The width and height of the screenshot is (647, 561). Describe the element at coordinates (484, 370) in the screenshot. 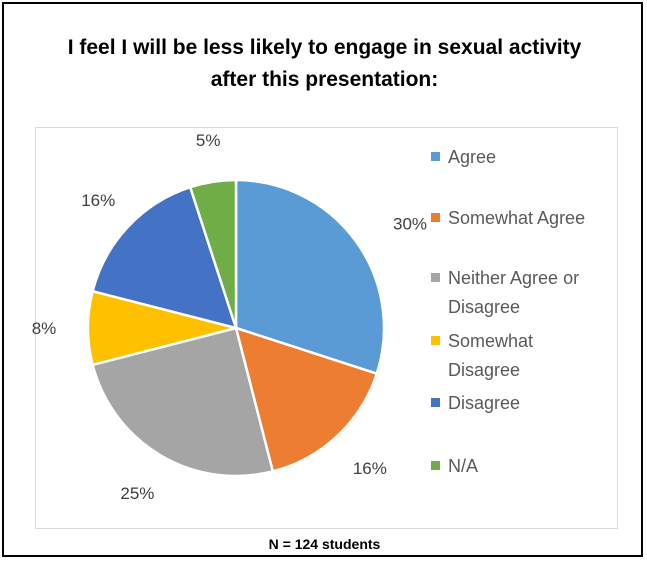

I see `legend-label-4-line-2: Disagree` at that location.